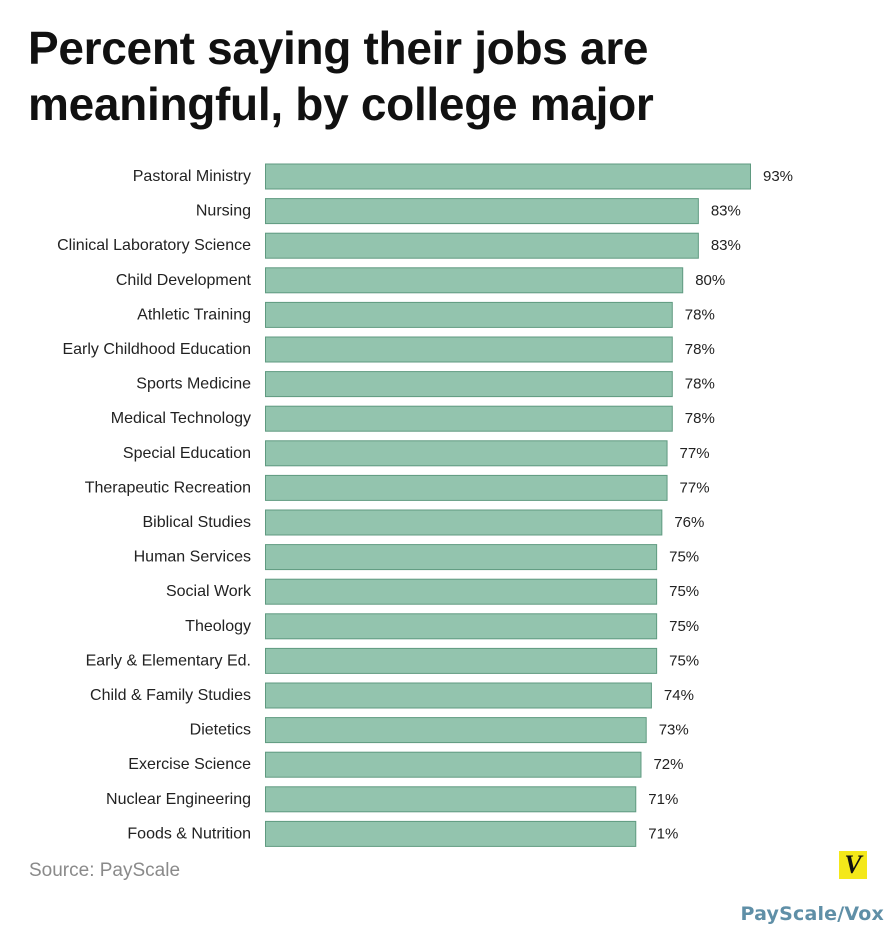  I want to click on category-label: Foods & Nutrition, so click(189, 833).